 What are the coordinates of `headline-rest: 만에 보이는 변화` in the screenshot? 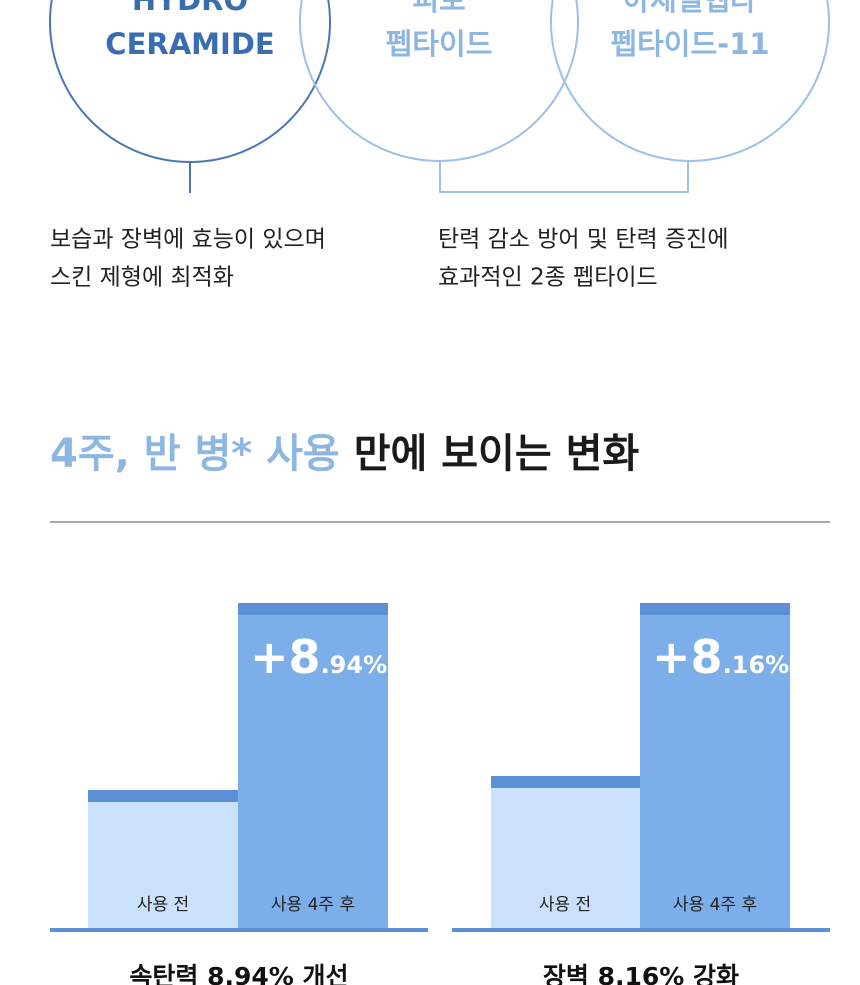 It's located at (497, 454).